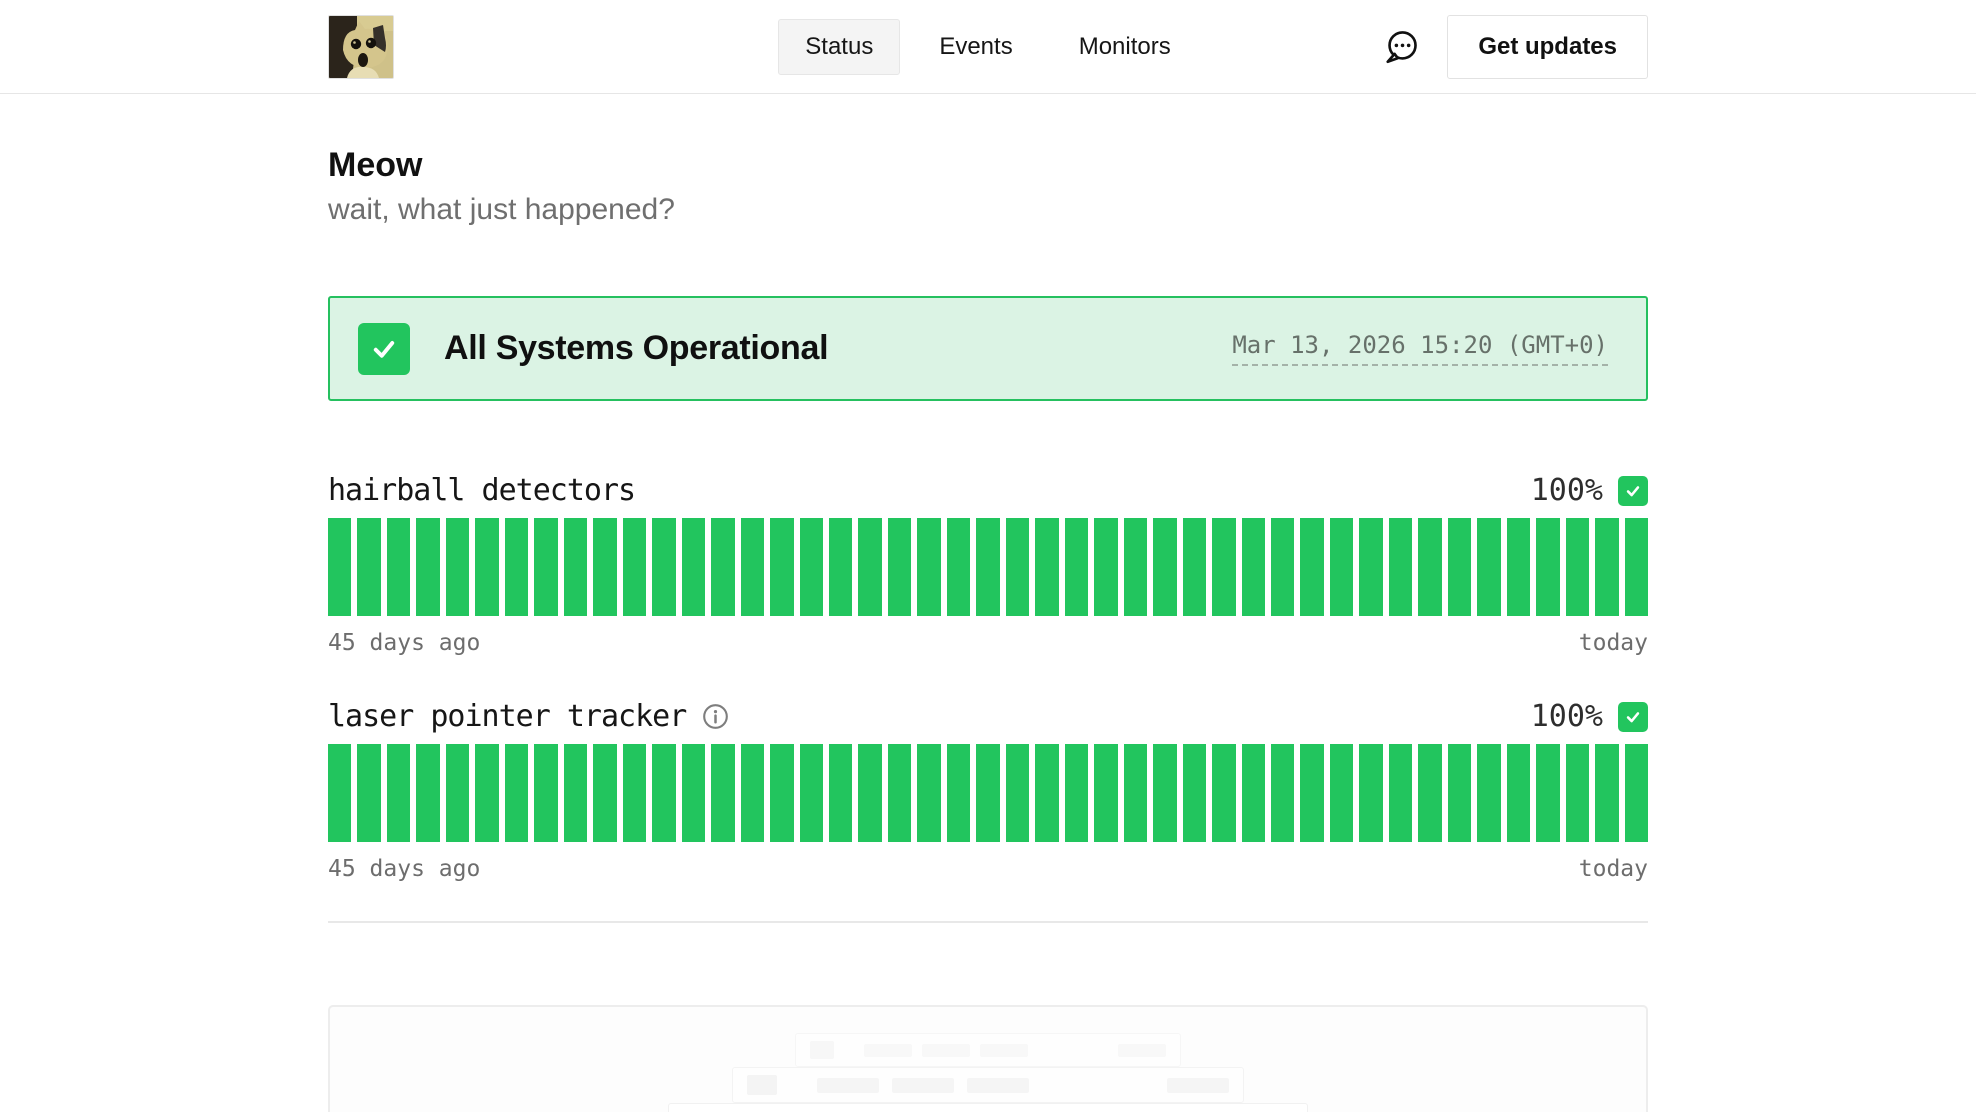 This screenshot has width=1976, height=1112. I want to click on get-updates-button: Get updates, so click(1548, 46).